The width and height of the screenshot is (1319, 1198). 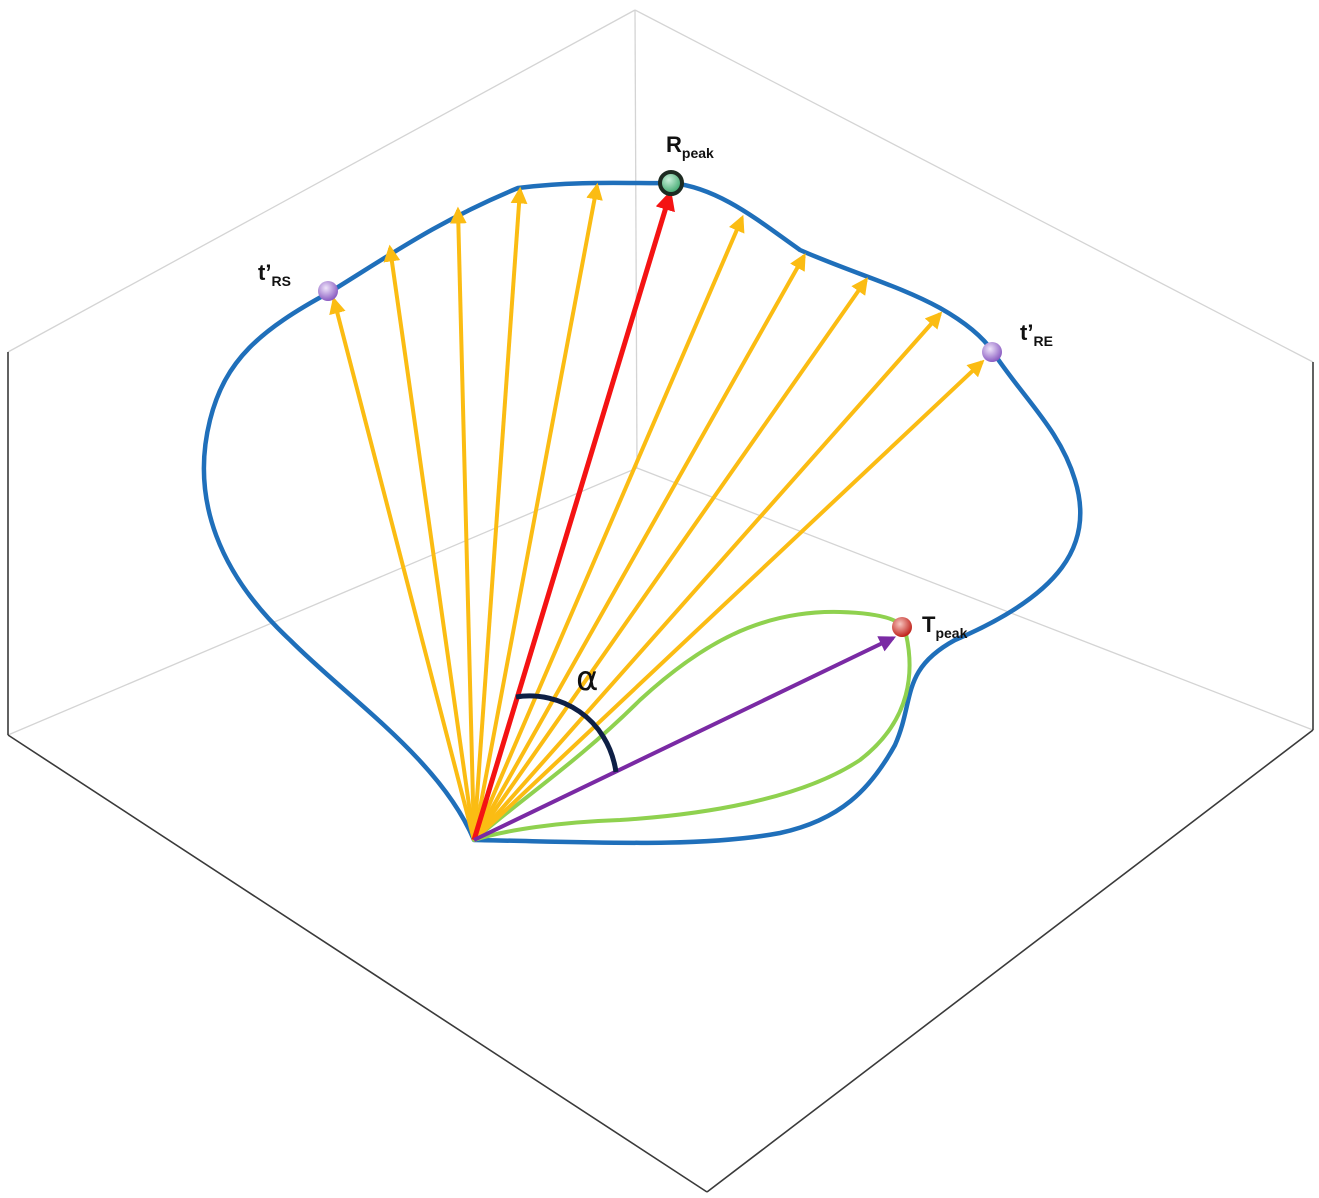 What do you see at coordinates (690, 146) in the screenshot?
I see `r-peak-label: Rpeak` at bounding box center [690, 146].